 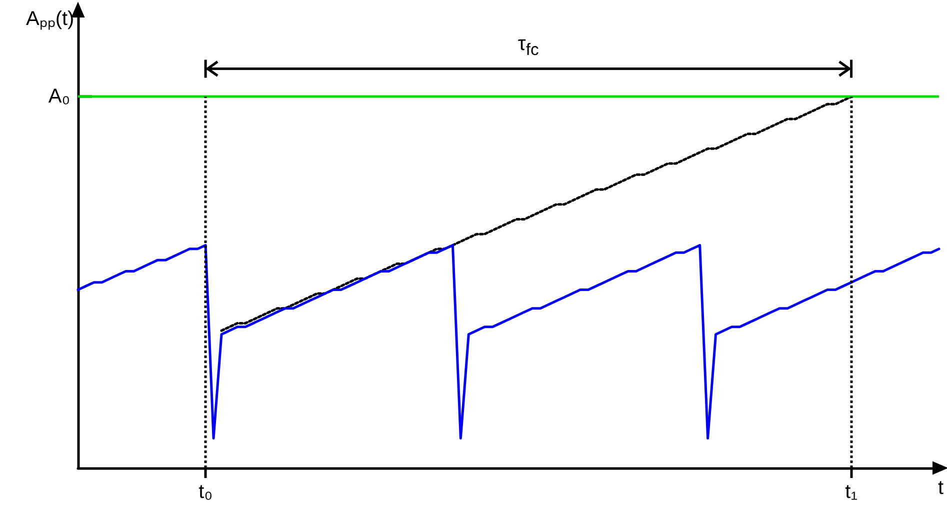 I want to click on x-axis-title: t, so click(x=941, y=488).